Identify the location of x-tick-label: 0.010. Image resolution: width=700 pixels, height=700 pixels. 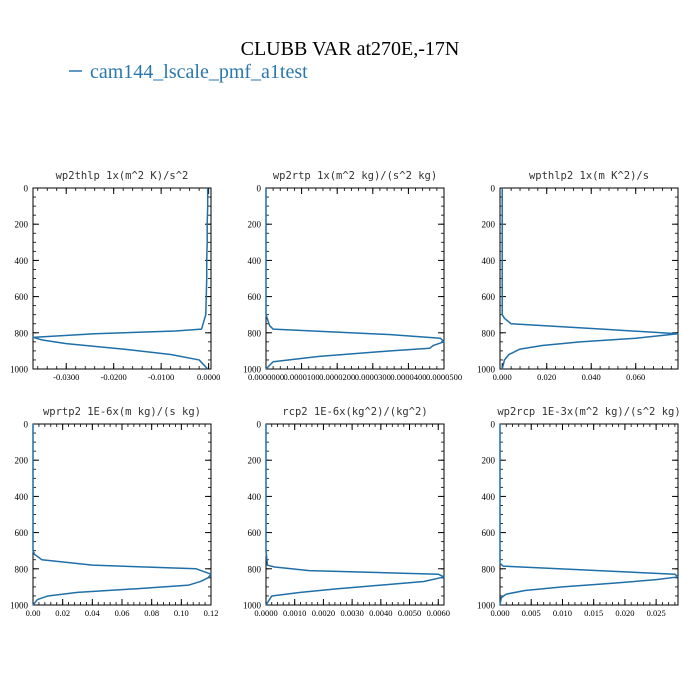
(562, 613).